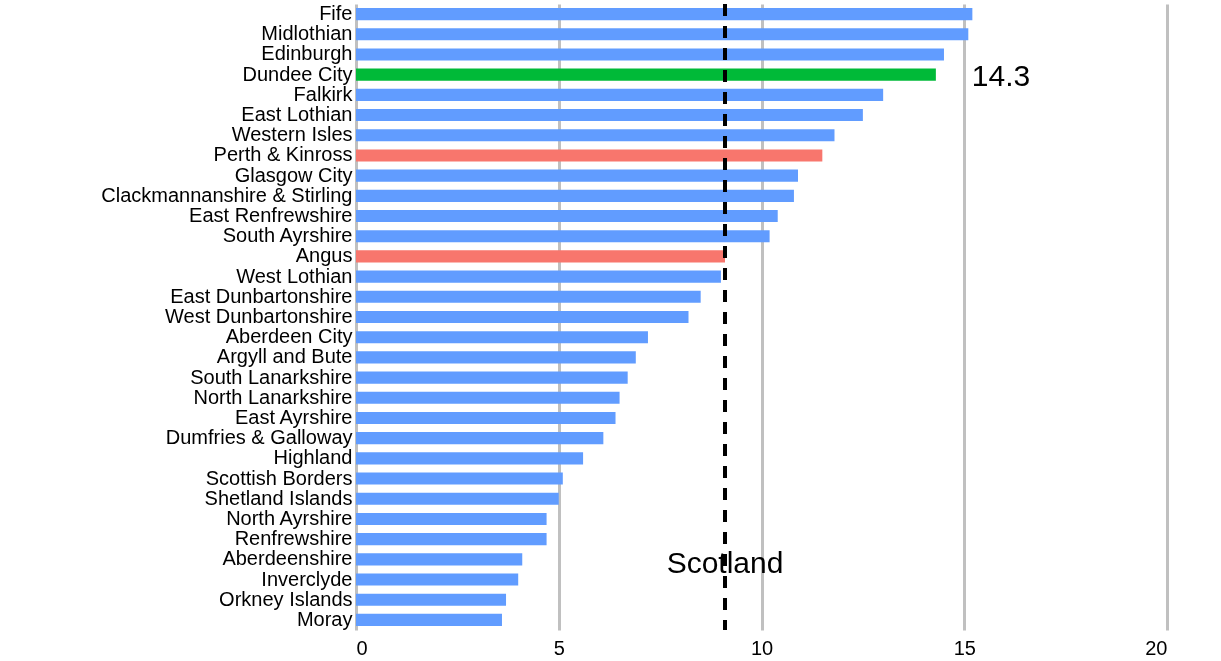 The image size is (1221, 661). I want to click on y-tick-label: East Dunbartonshire, so click(261, 295).